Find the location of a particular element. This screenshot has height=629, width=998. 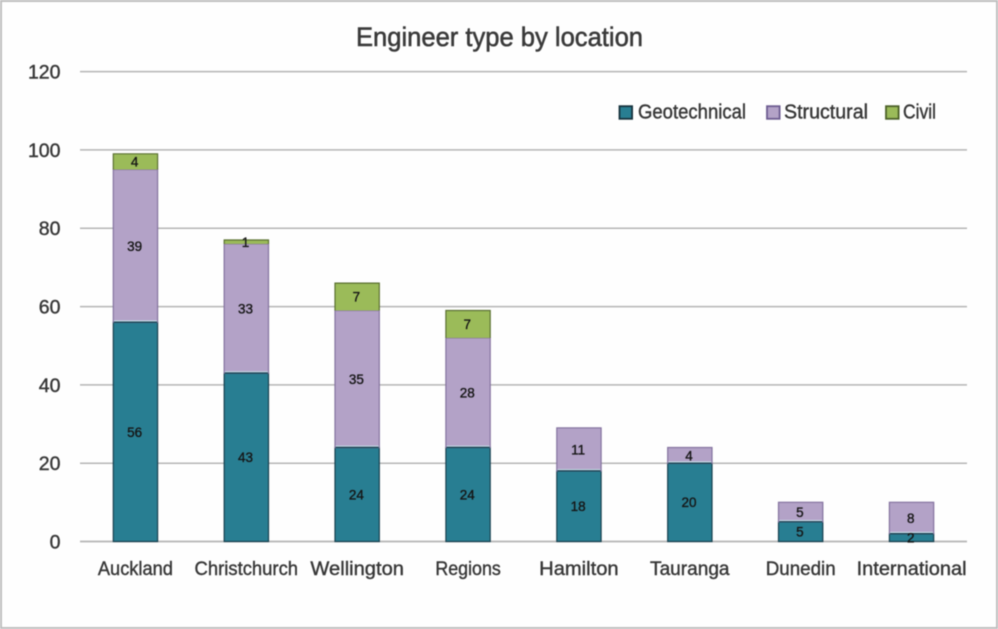

svg-text: 18 is located at coordinates (578, 506).